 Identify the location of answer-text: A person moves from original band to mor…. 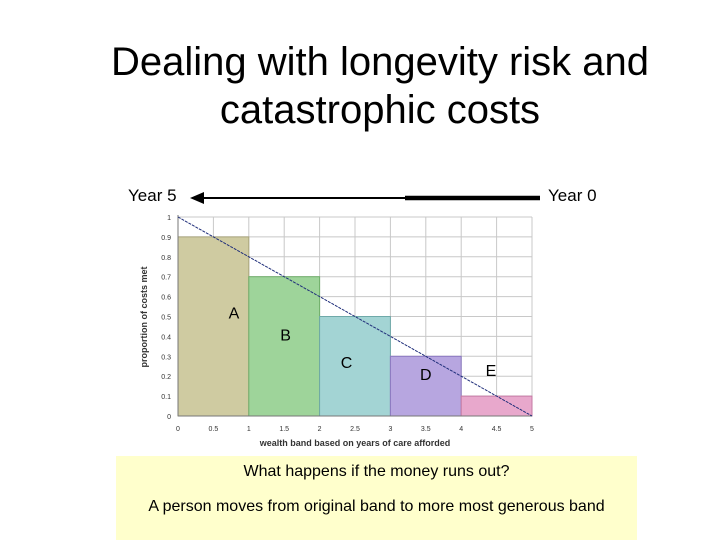
(376, 506).